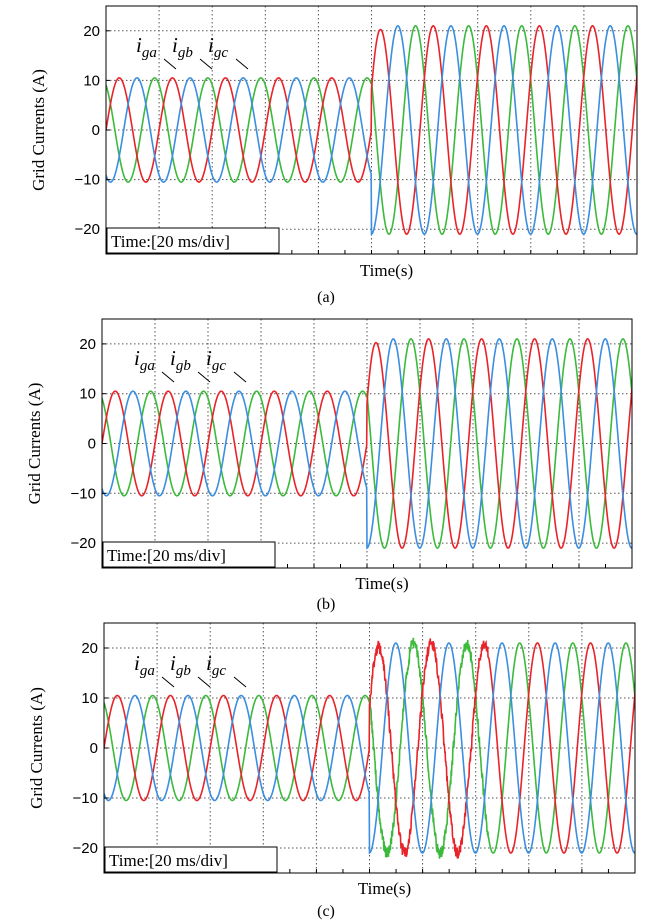 The image size is (652, 921). Describe the element at coordinates (326, 911) in the screenshot. I see `panel-caption: (c)` at that location.